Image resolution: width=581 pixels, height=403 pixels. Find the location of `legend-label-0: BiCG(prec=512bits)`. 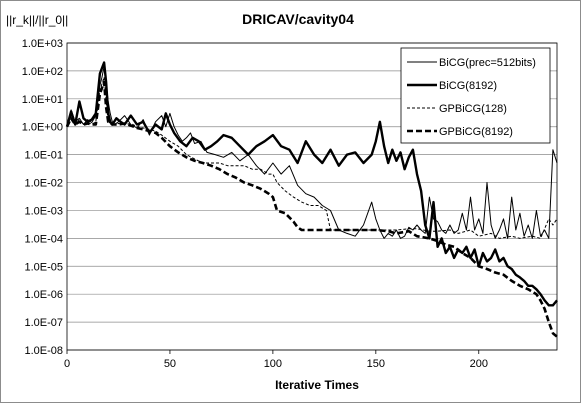

legend-label-0: BiCG(prec=512bits) is located at coordinates (487, 63).